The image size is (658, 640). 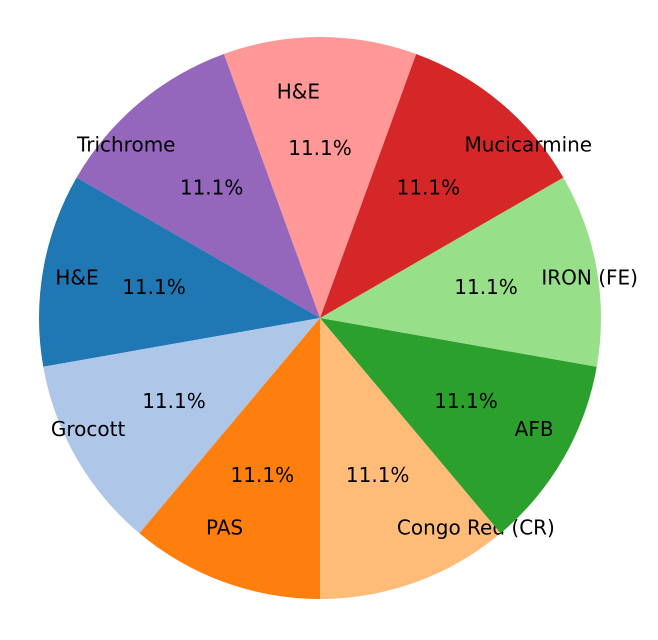 What do you see at coordinates (534, 429) in the screenshot?
I see `slice-label: AFB` at bounding box center [534, 429].